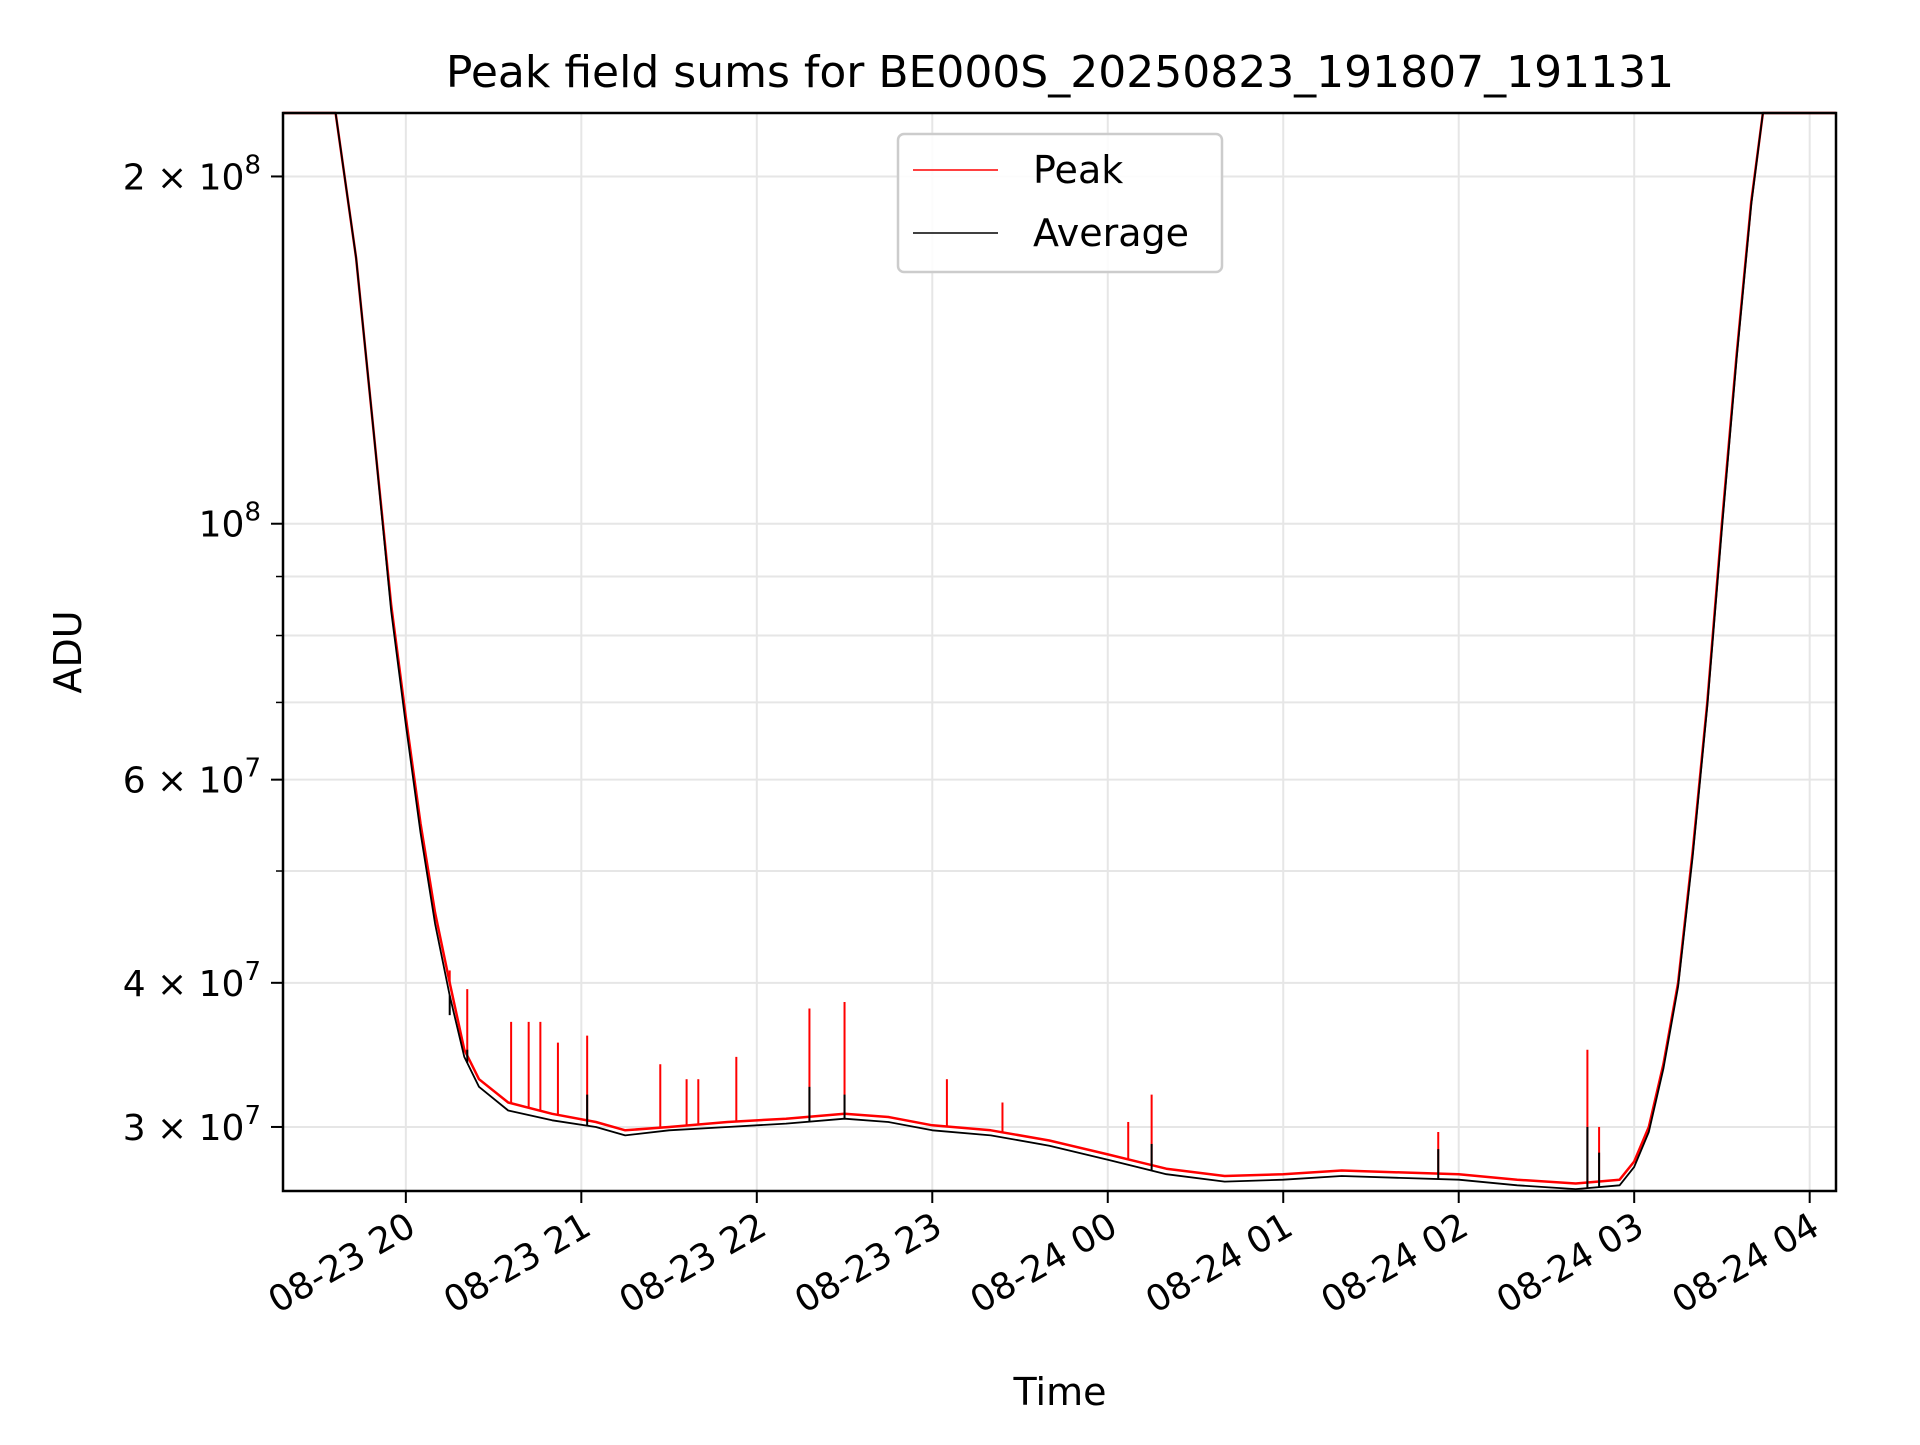  Describe the element at coordinates (192, 1125) in the screenshot. I see `y-tick-label: 3 × 107` at that location.